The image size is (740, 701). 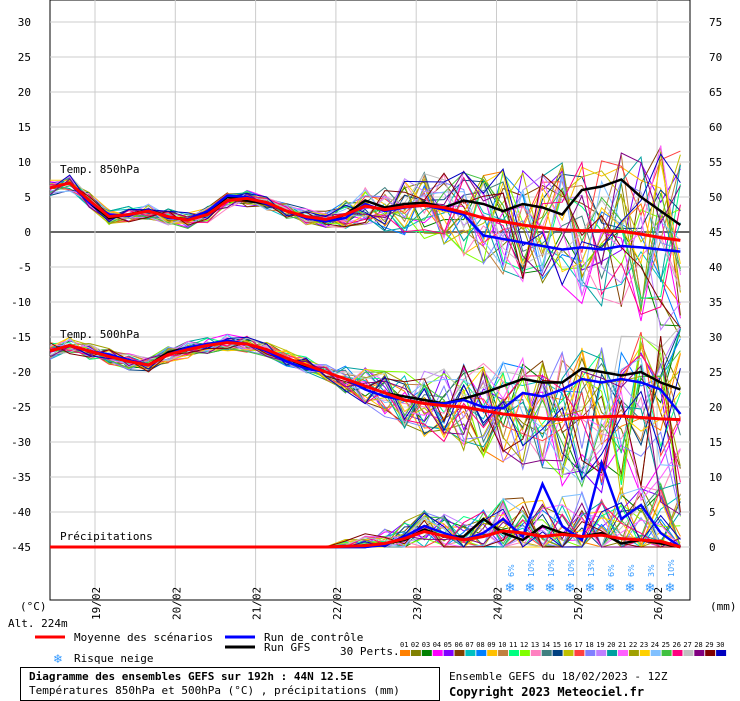 What do you see at coordinates (715, 92) in the screenshot?
I see `right-tick-label: 65` at bounding box center [715, 92].